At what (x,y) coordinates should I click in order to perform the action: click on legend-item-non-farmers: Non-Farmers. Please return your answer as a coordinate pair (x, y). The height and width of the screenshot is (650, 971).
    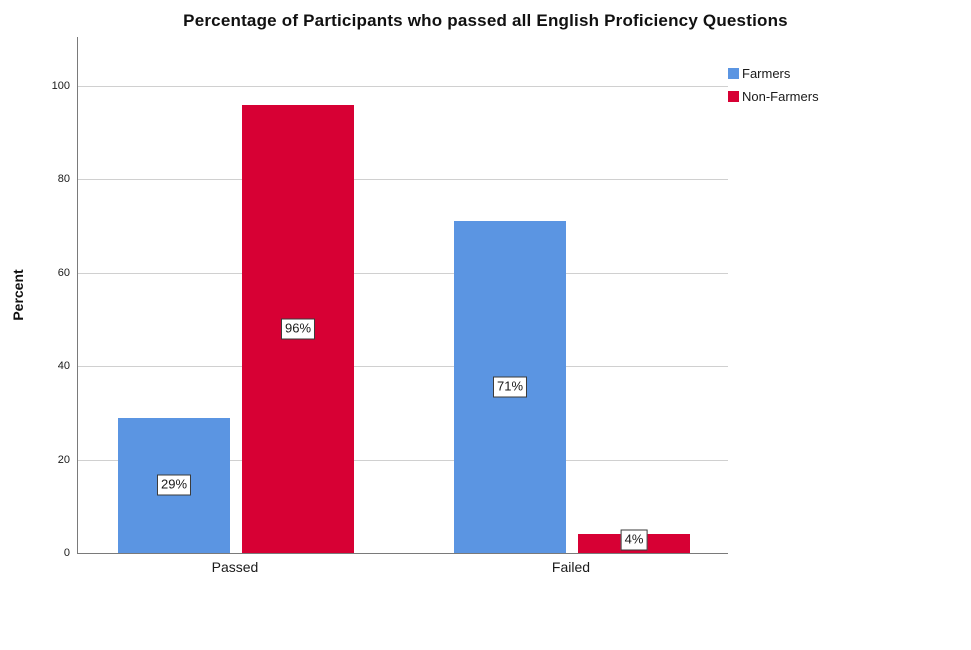
    Looking at the image, I should click on (773, 96).